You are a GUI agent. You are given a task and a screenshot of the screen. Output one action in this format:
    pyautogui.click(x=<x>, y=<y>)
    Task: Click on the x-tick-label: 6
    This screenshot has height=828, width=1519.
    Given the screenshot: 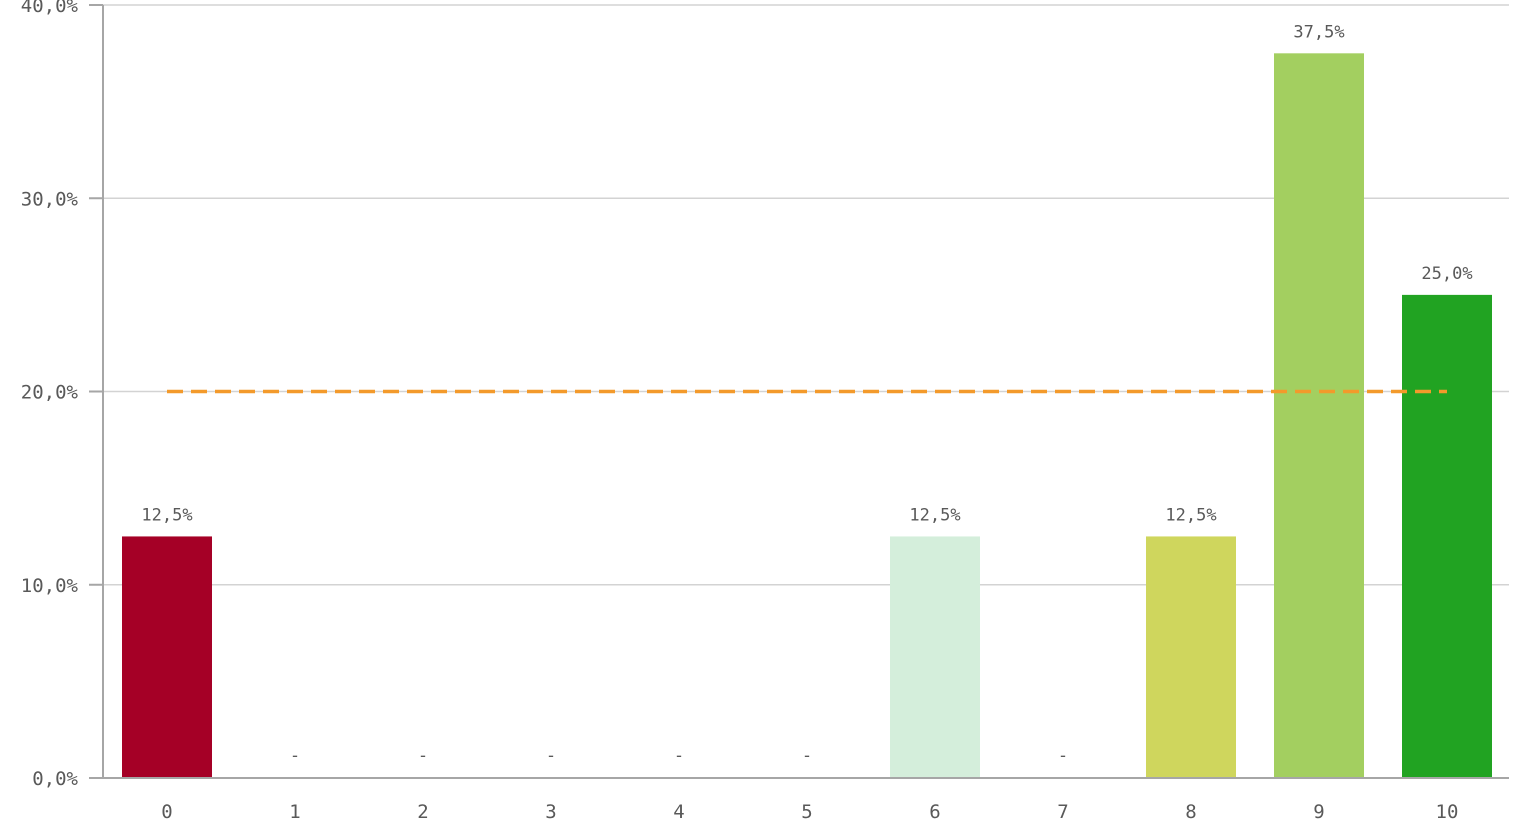 What is the action you would take?
    pyautogui.click(x=934, y=812)
    